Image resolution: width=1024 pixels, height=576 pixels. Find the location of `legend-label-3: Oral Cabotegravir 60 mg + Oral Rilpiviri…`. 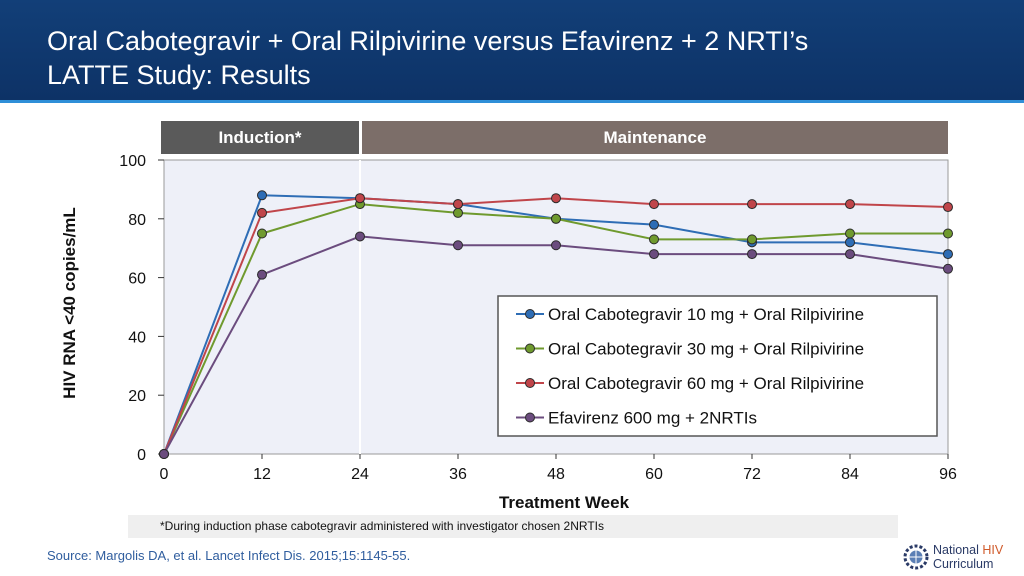

legend-label-3: Oral Cabotegravir 60 mg + Oral Rilpiviri… is located at coordinates (706, 383).